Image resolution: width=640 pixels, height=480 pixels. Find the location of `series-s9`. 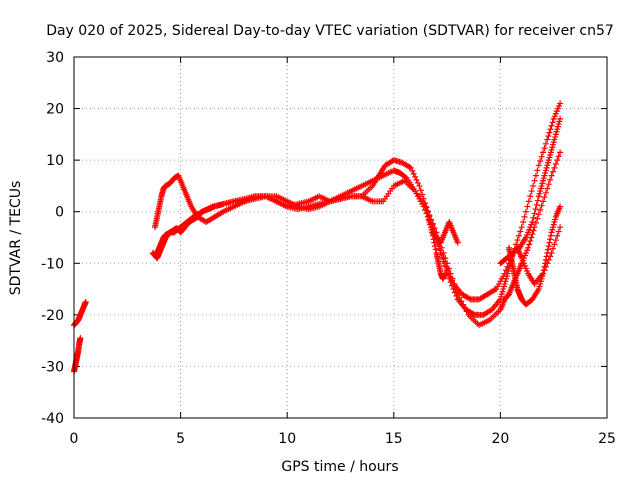

series-s9 is located at coordinates (436, 247).